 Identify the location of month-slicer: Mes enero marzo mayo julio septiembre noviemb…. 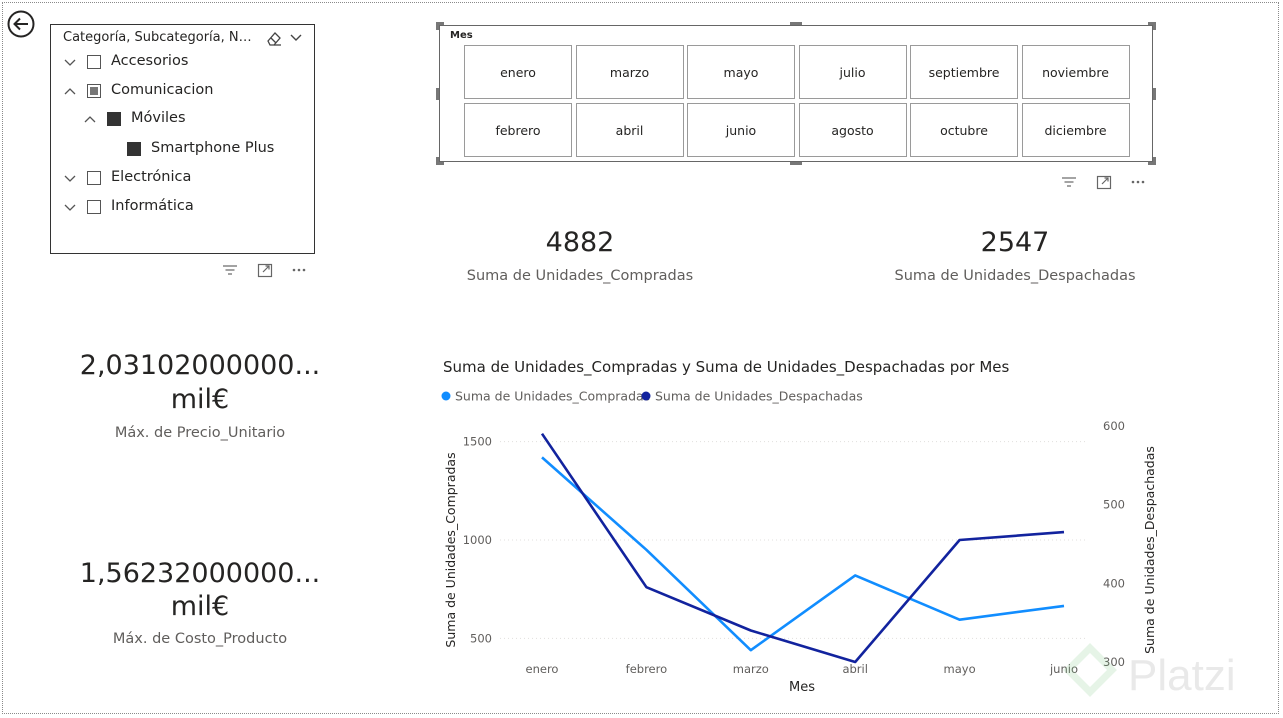
(796, 93).